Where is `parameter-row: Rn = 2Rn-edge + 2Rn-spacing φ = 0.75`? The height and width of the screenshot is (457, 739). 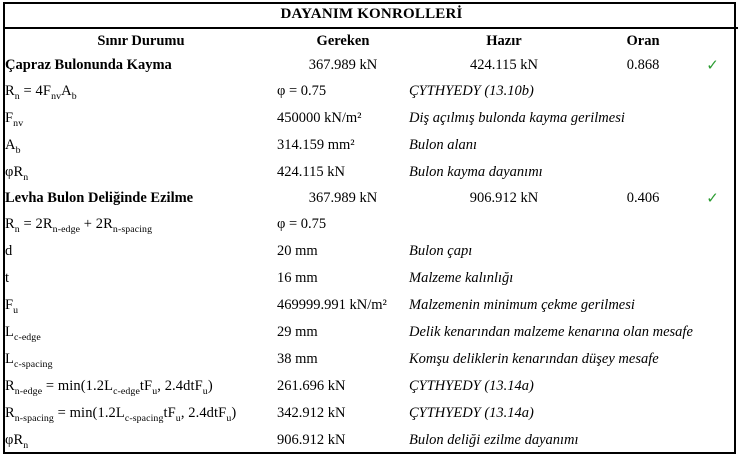 parameter-row: Rn = 2Rn-edge + 2Rn-spacing φ = 0.75 is located at coordinates (371, 224).